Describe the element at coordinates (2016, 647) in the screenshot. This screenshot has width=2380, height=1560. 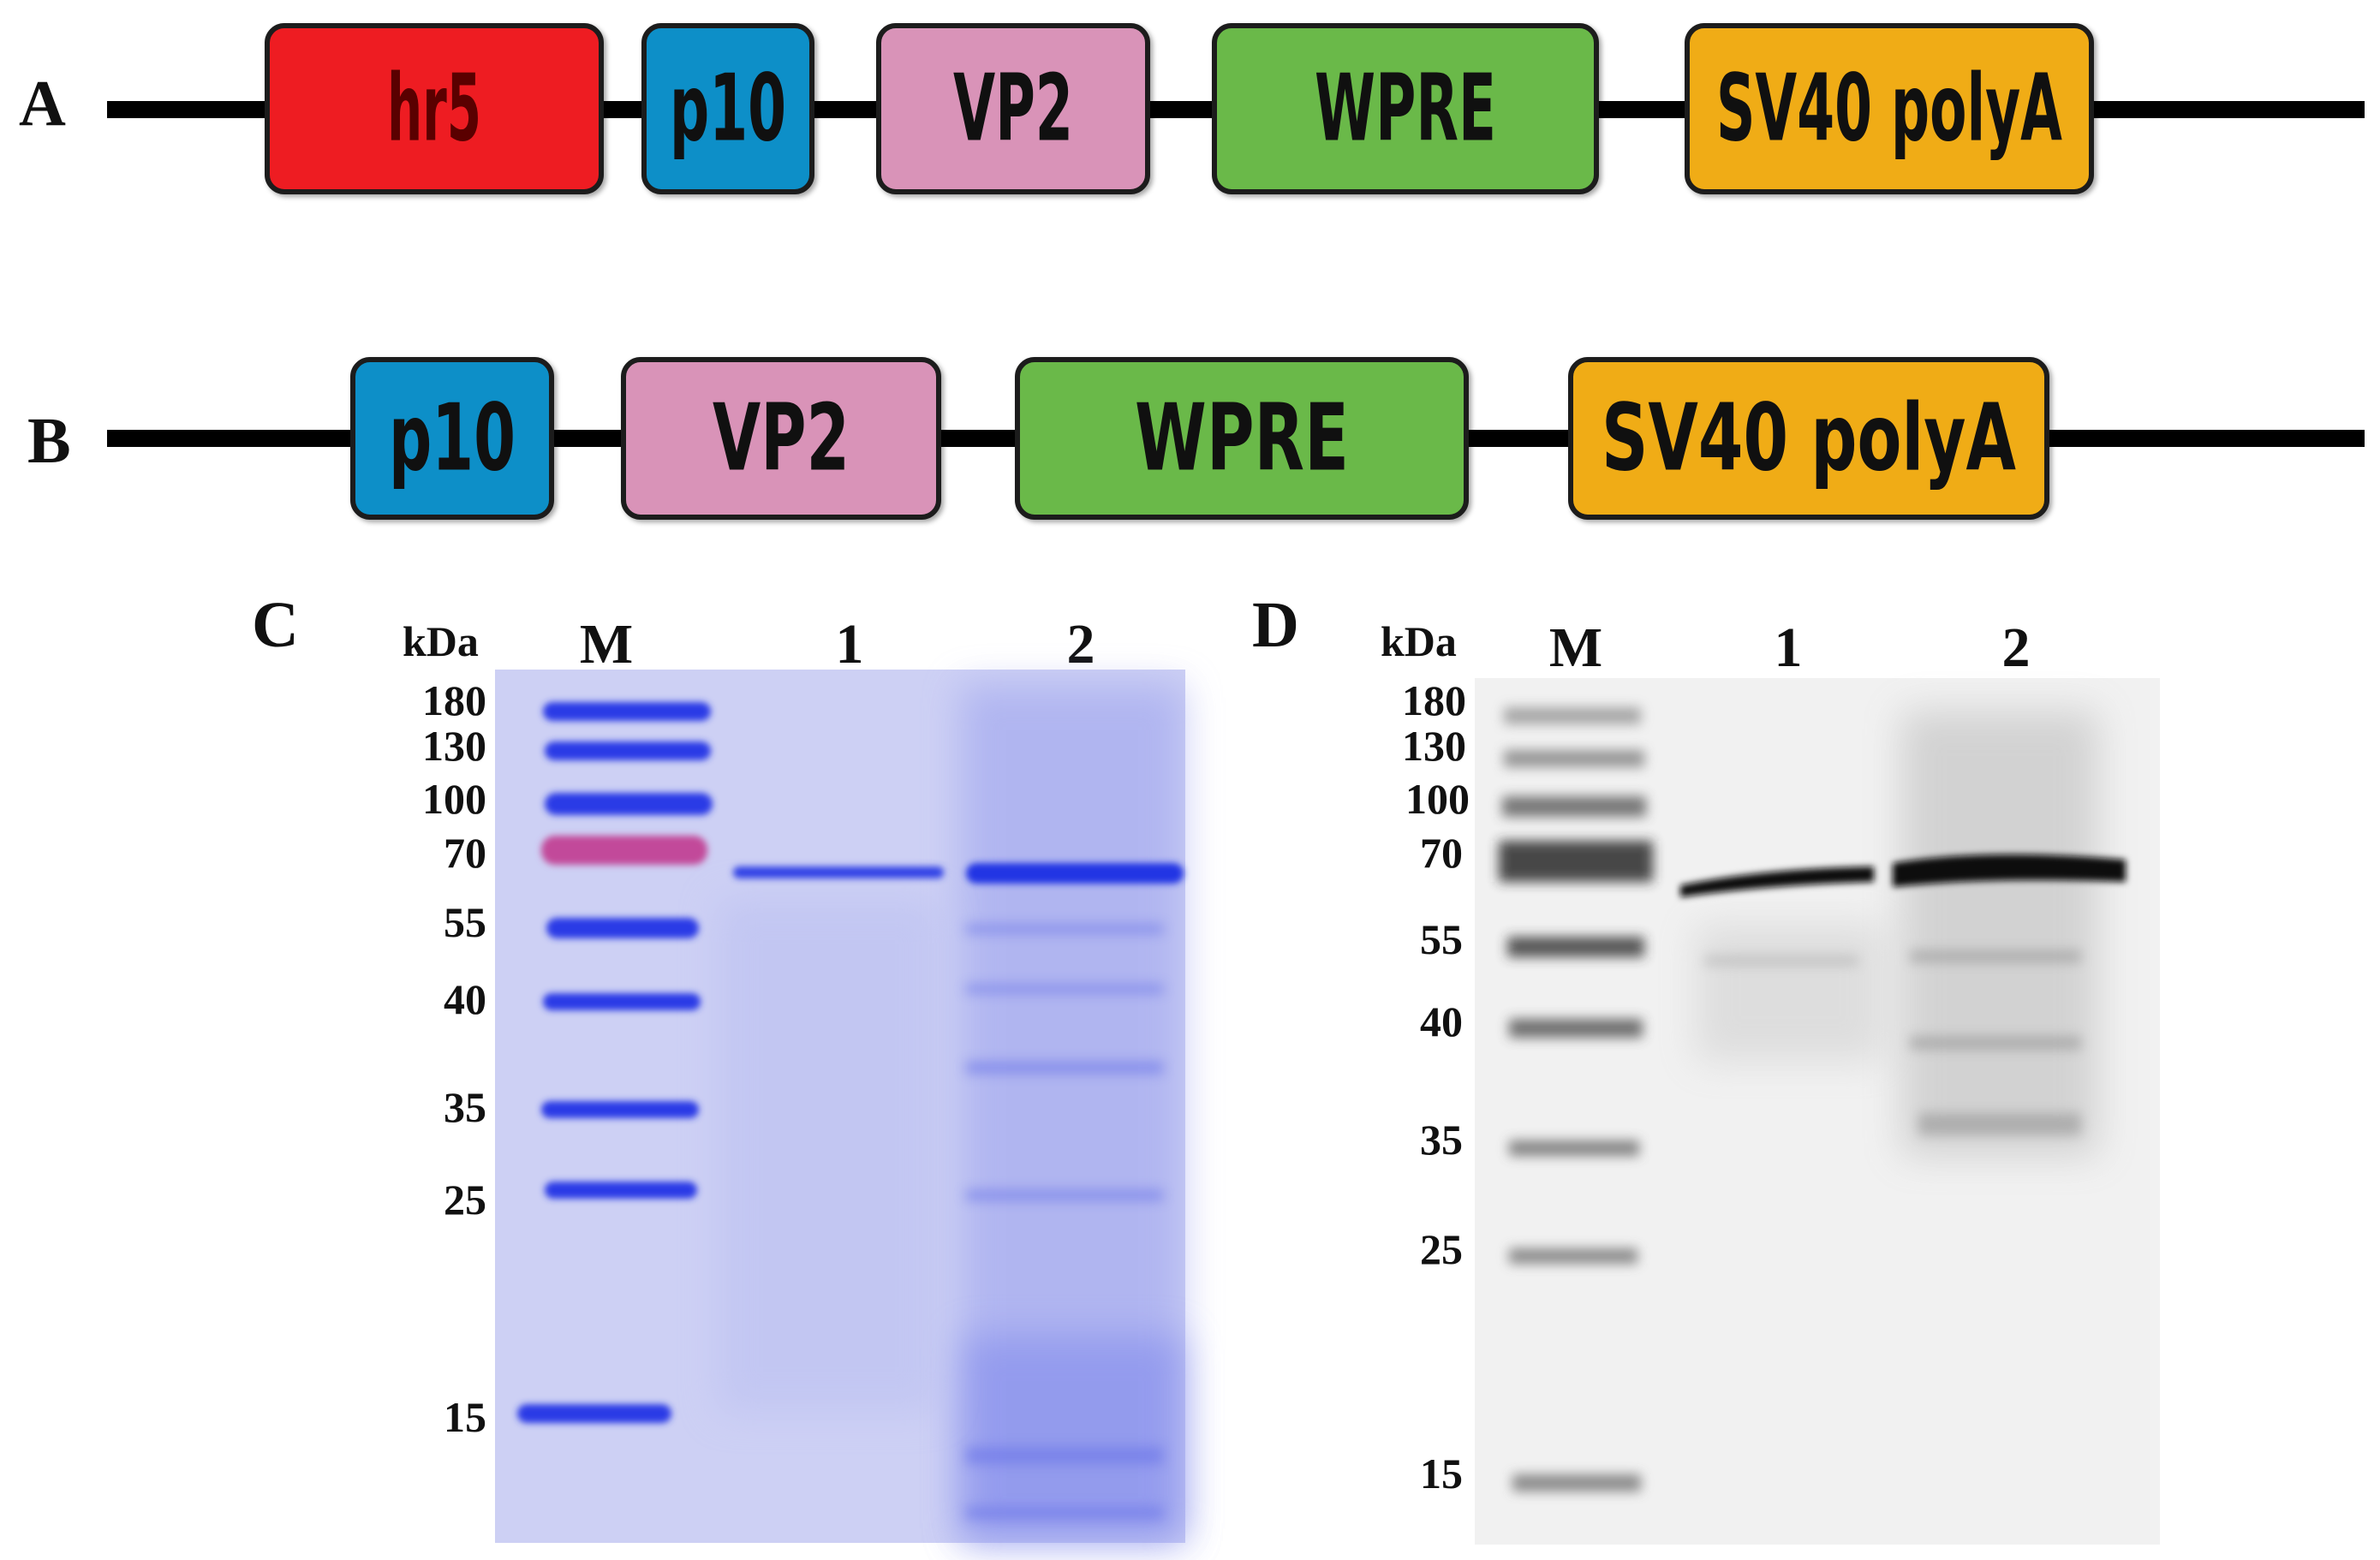
I see `panel-d-lane-2: 2` at that location.